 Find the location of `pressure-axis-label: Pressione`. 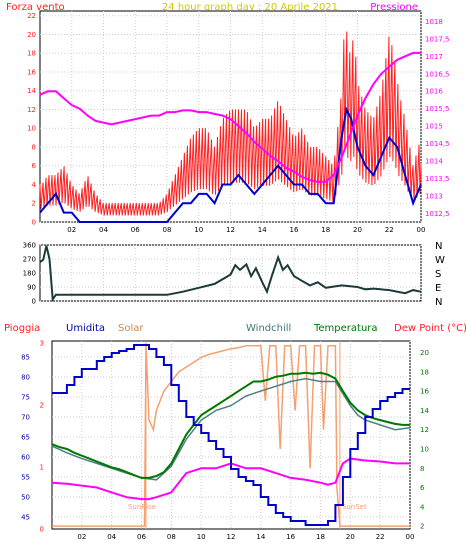

pressure-axis-label: Pressione is located at coordinates (394, 7).